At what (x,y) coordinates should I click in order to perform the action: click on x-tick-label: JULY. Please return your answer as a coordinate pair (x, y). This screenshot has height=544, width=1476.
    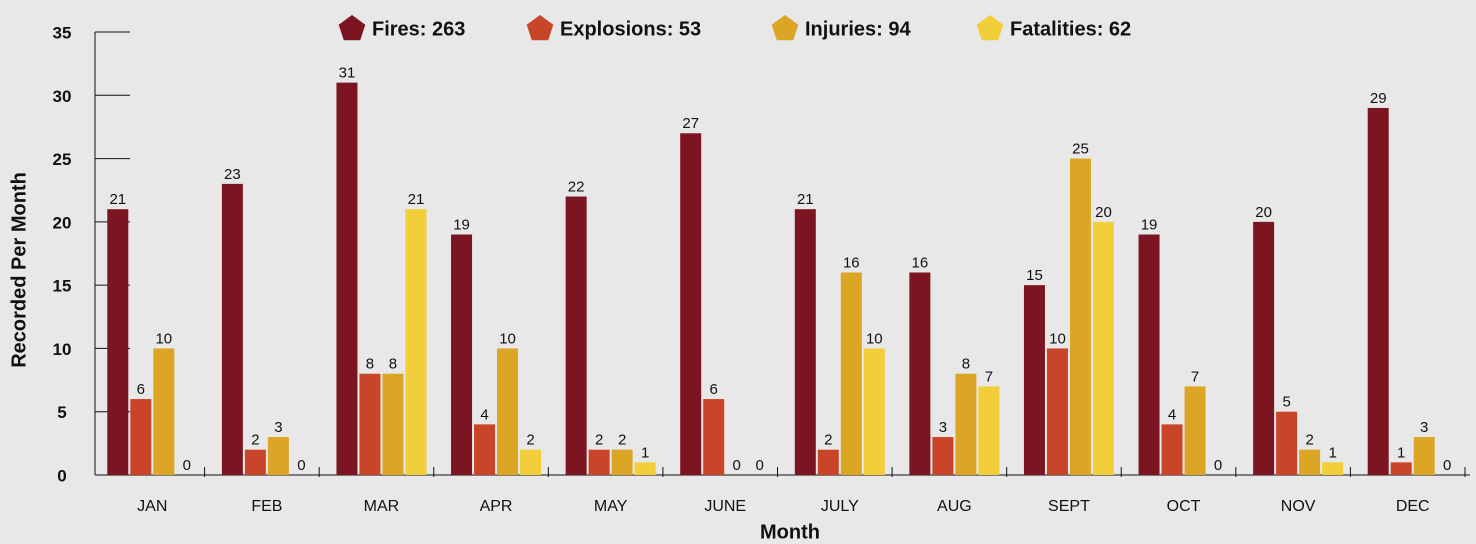
    Looking at the image, I should click on (840, 506).